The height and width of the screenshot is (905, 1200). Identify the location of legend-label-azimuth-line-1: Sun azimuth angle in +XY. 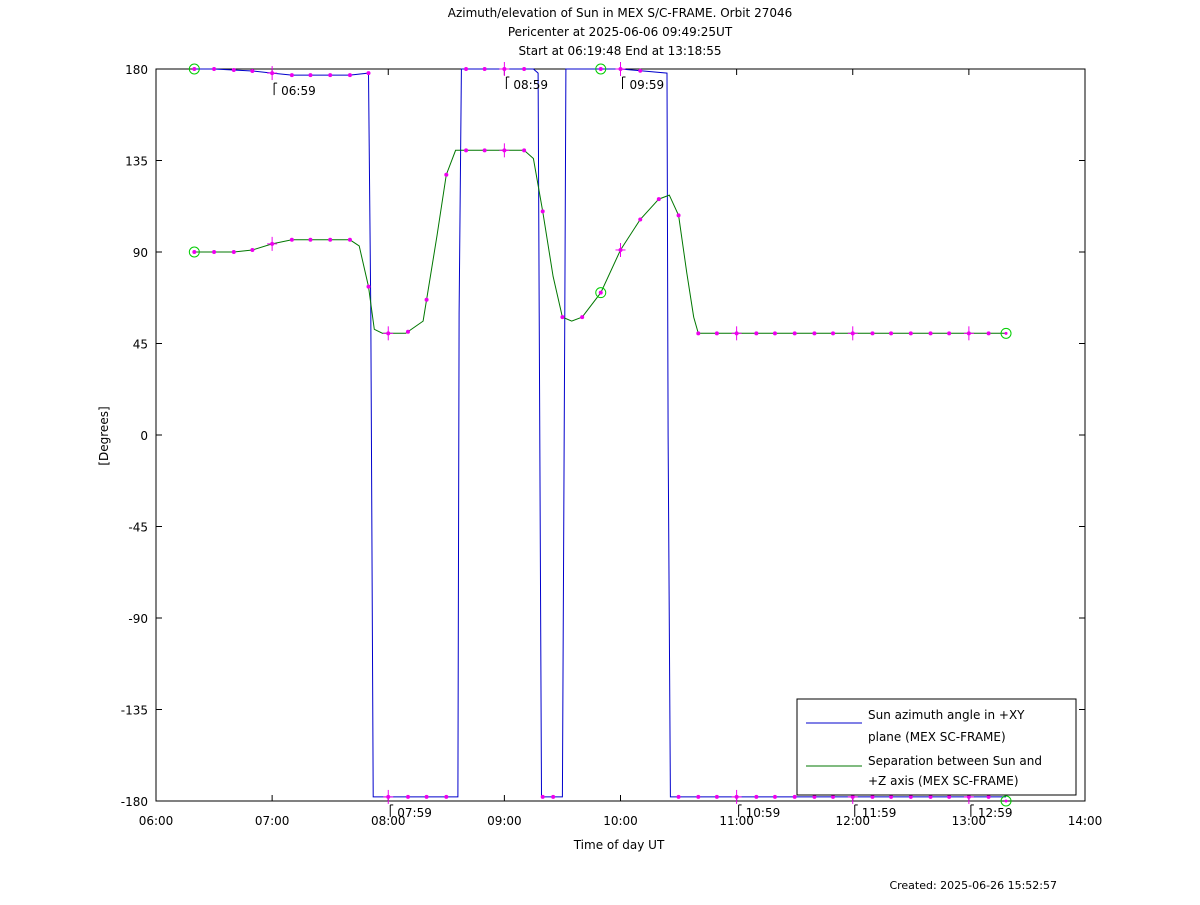
(946, 715).